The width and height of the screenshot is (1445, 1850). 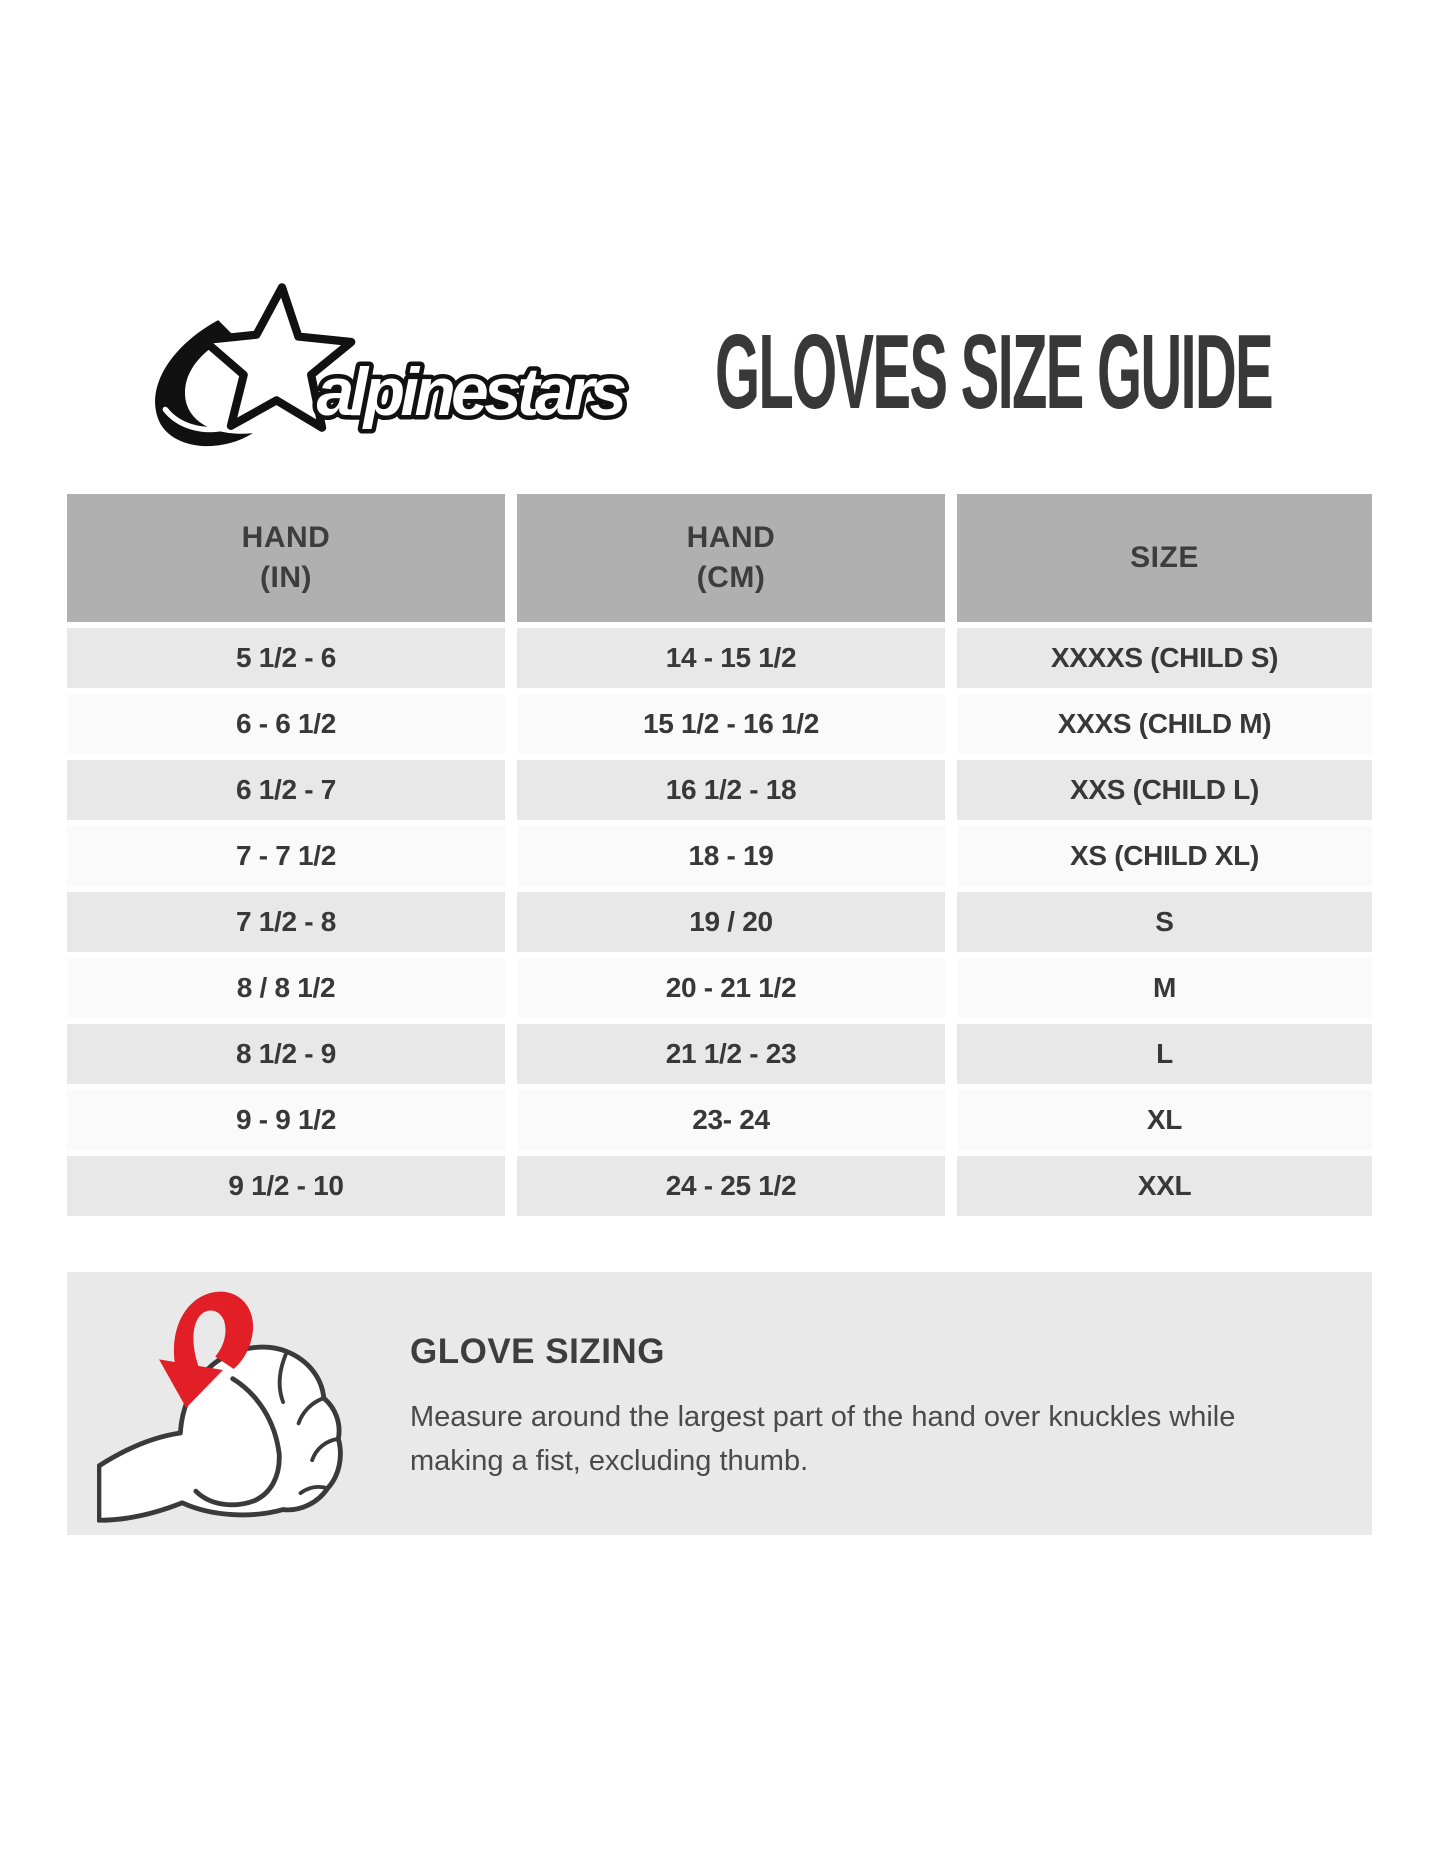 I want to click on cell-hand-cm: 18 - 19, so click(x=731, y=856).